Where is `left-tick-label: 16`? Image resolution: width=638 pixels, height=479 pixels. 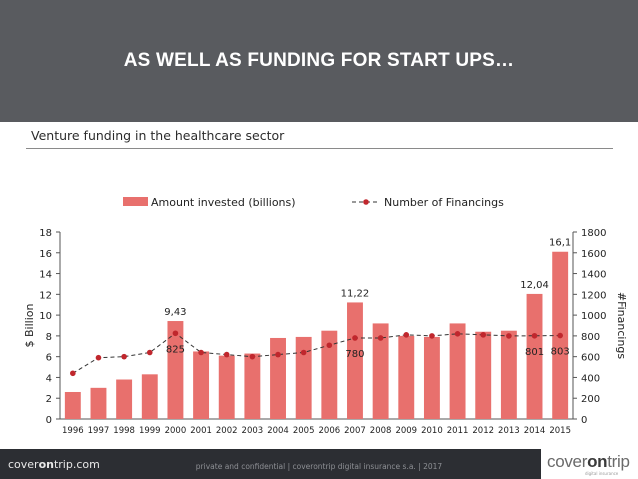 left-tick-label: 16 is located at coordinates (45, 254).